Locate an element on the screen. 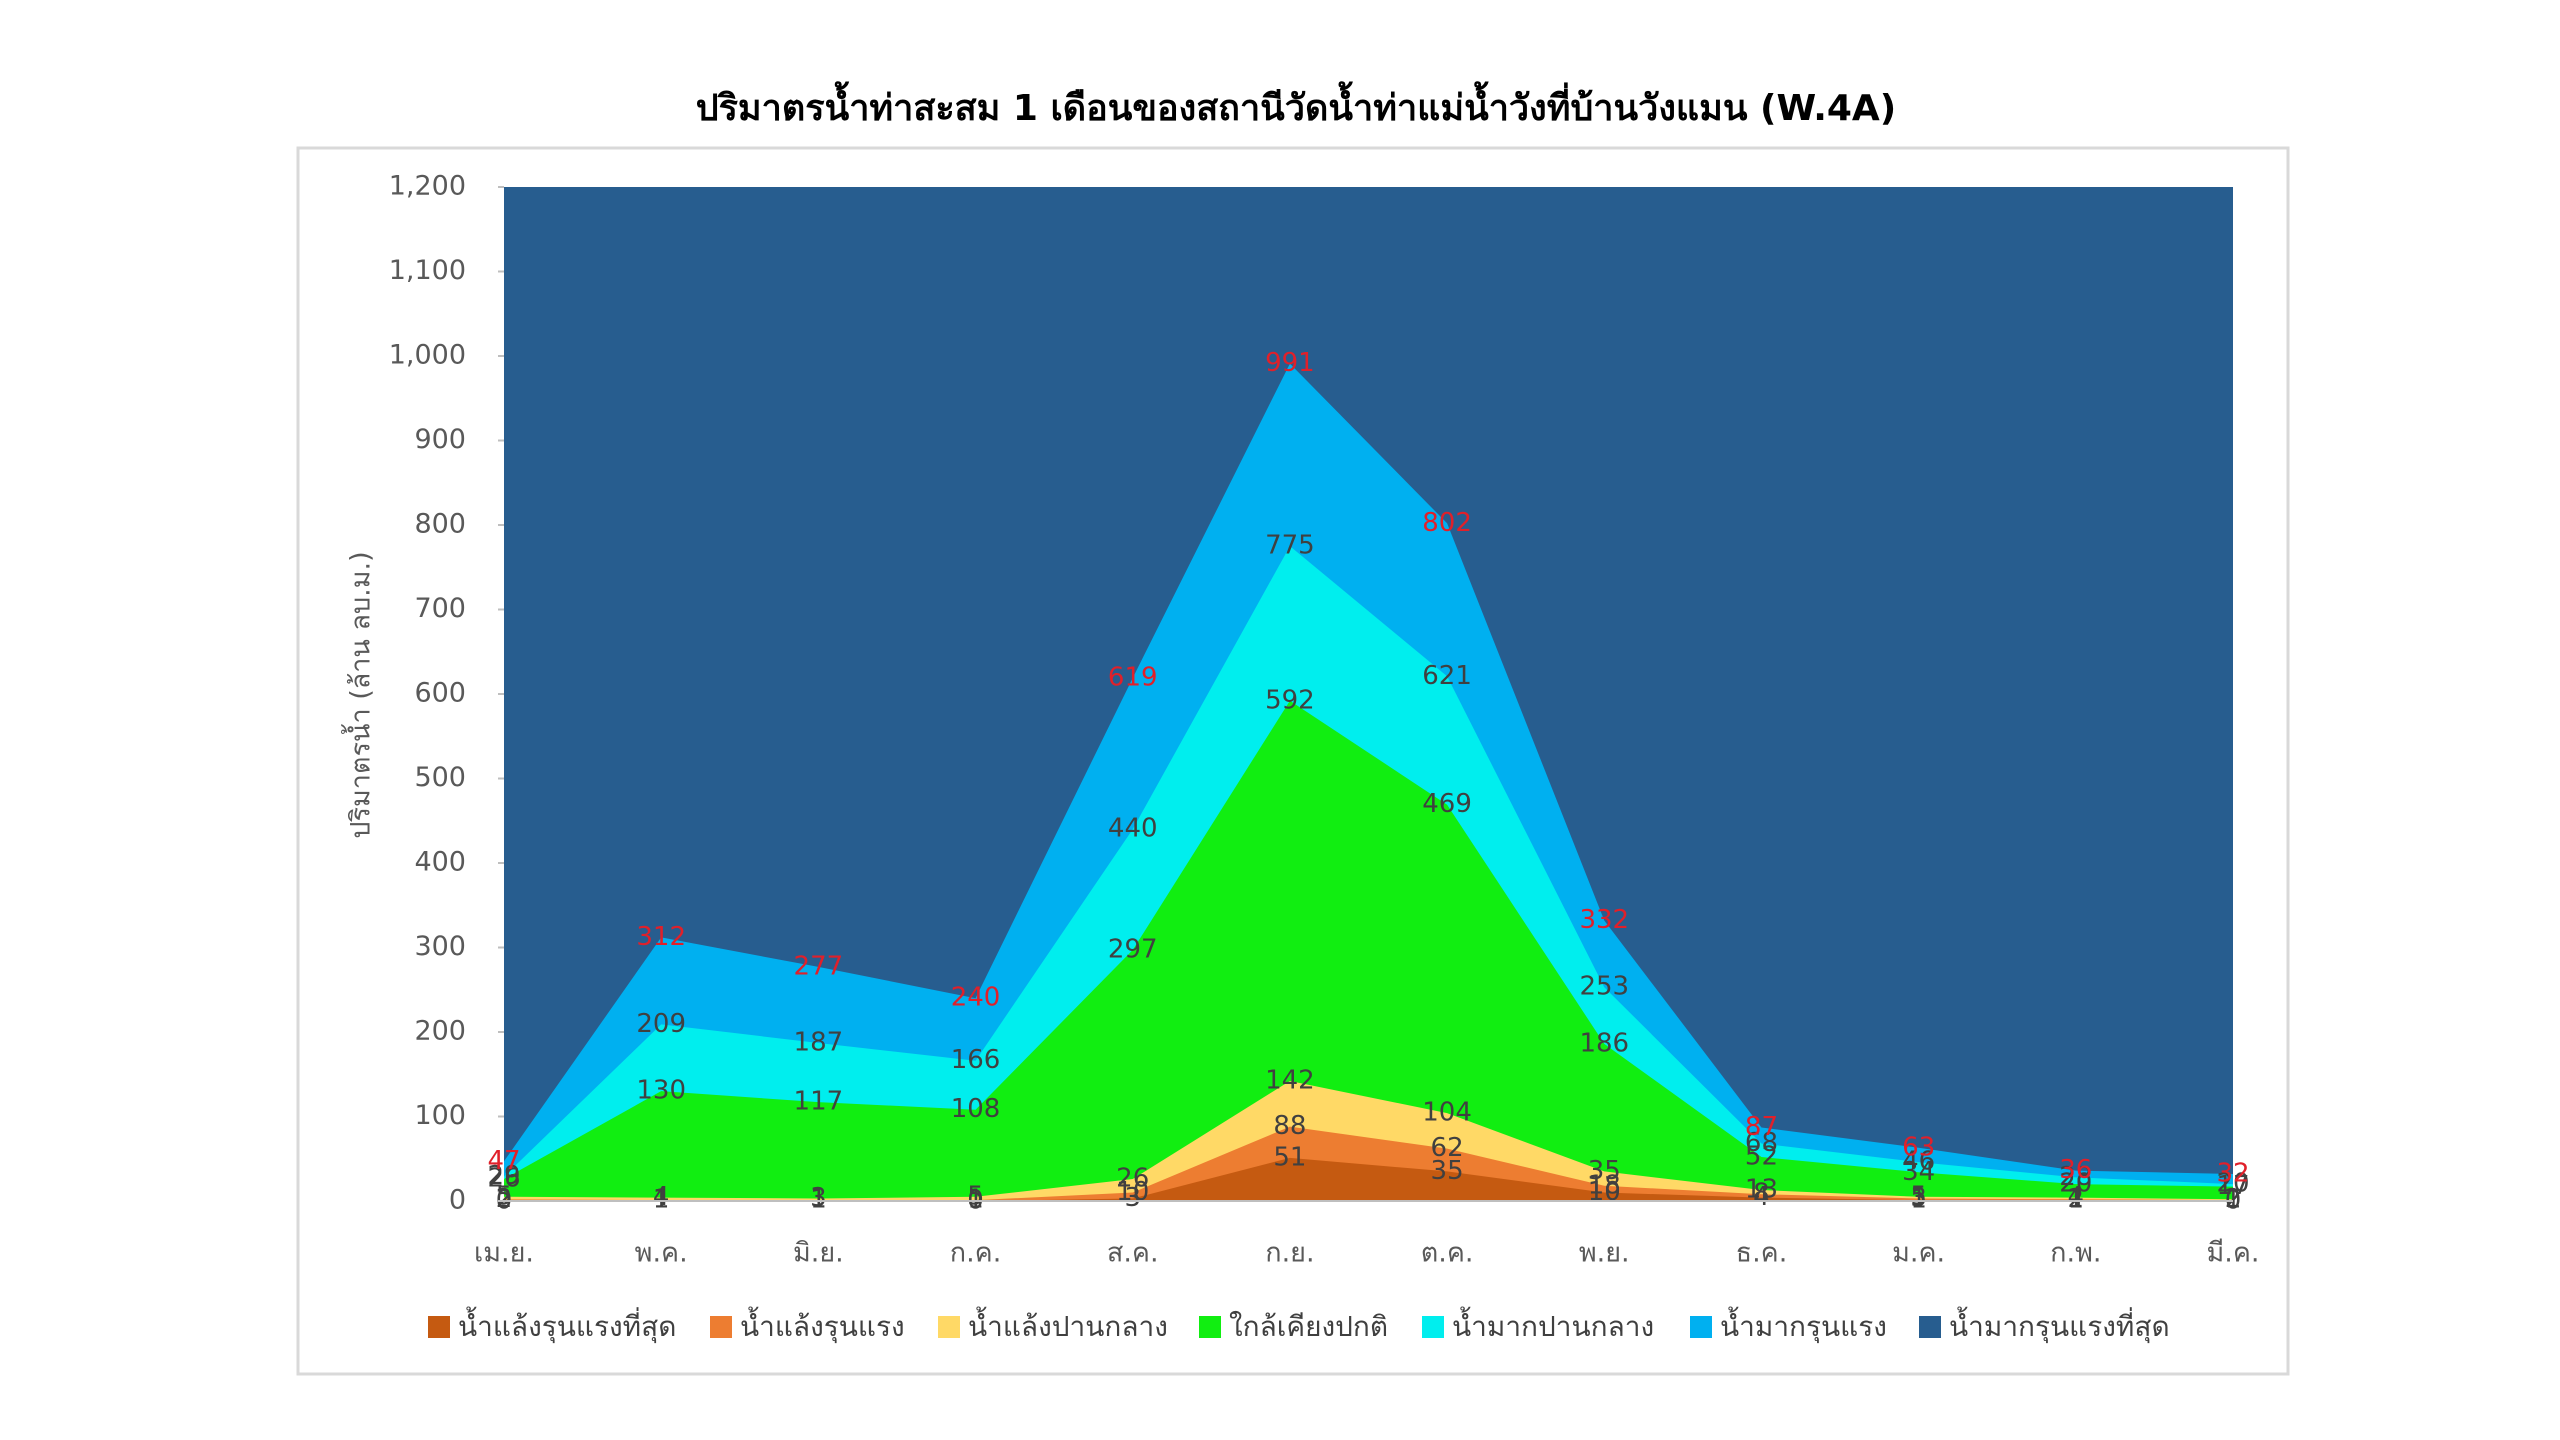 This screenshot has width=2560, height=1440. data-label: 619 is located at coordinates (1133, 677).